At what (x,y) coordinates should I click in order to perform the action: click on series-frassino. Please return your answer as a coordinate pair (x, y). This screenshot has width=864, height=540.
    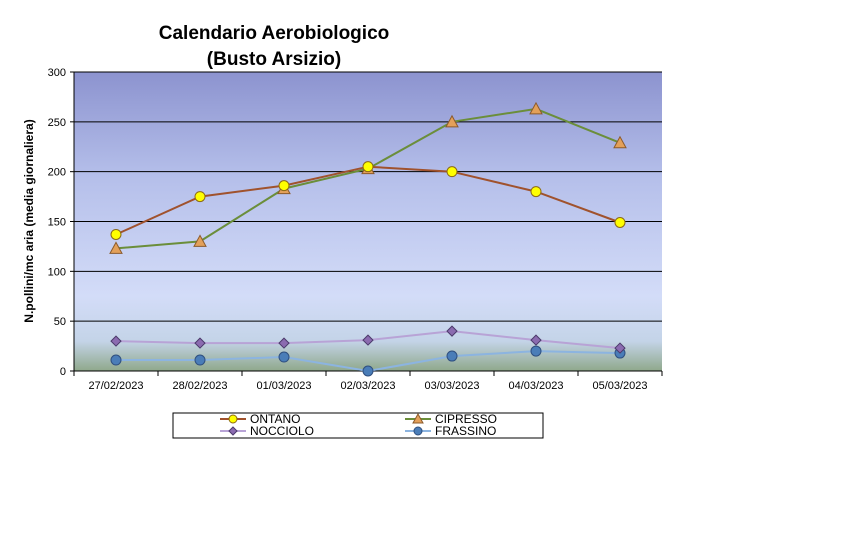
    Looking at the image, I should click on (368, 361).